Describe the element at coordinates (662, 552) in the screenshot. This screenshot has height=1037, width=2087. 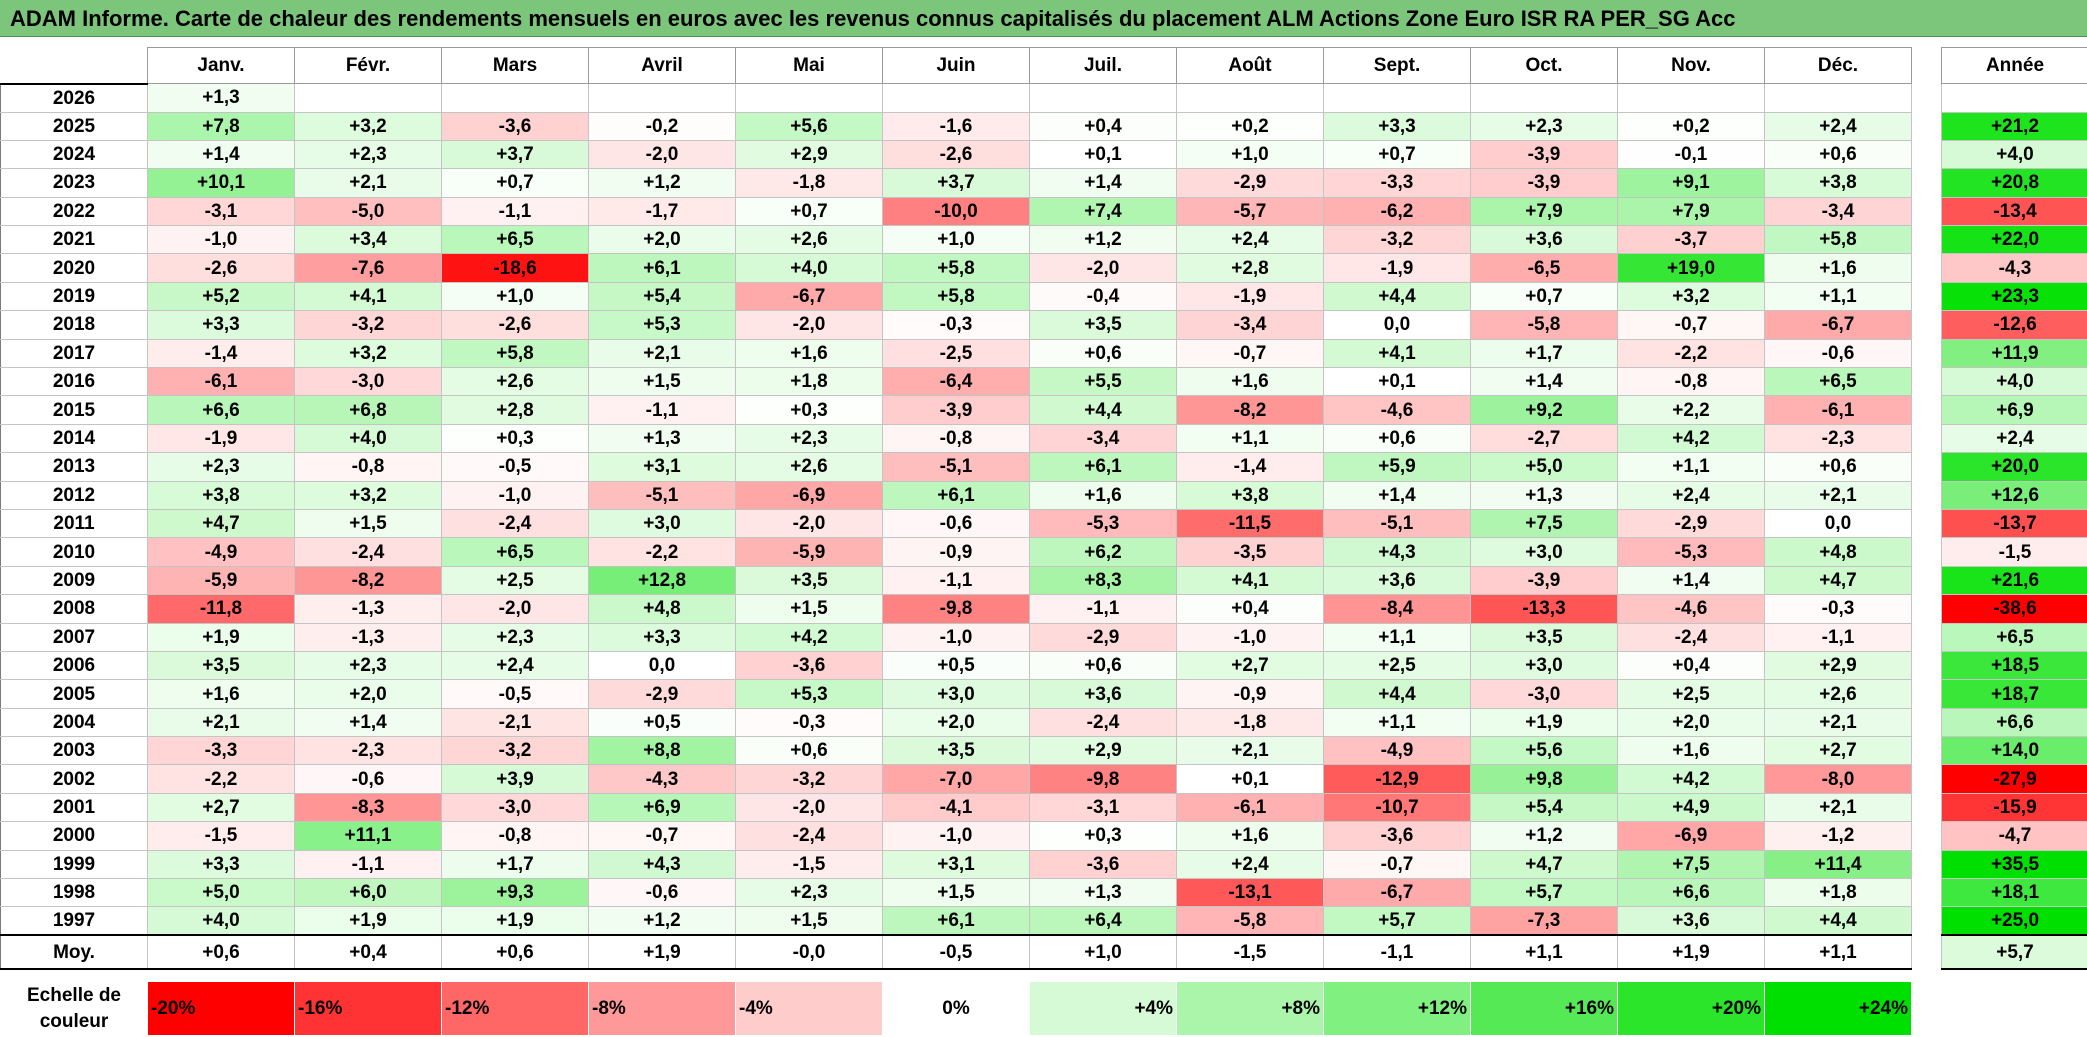
I see `heatmap-cell: -2,2` at that location.